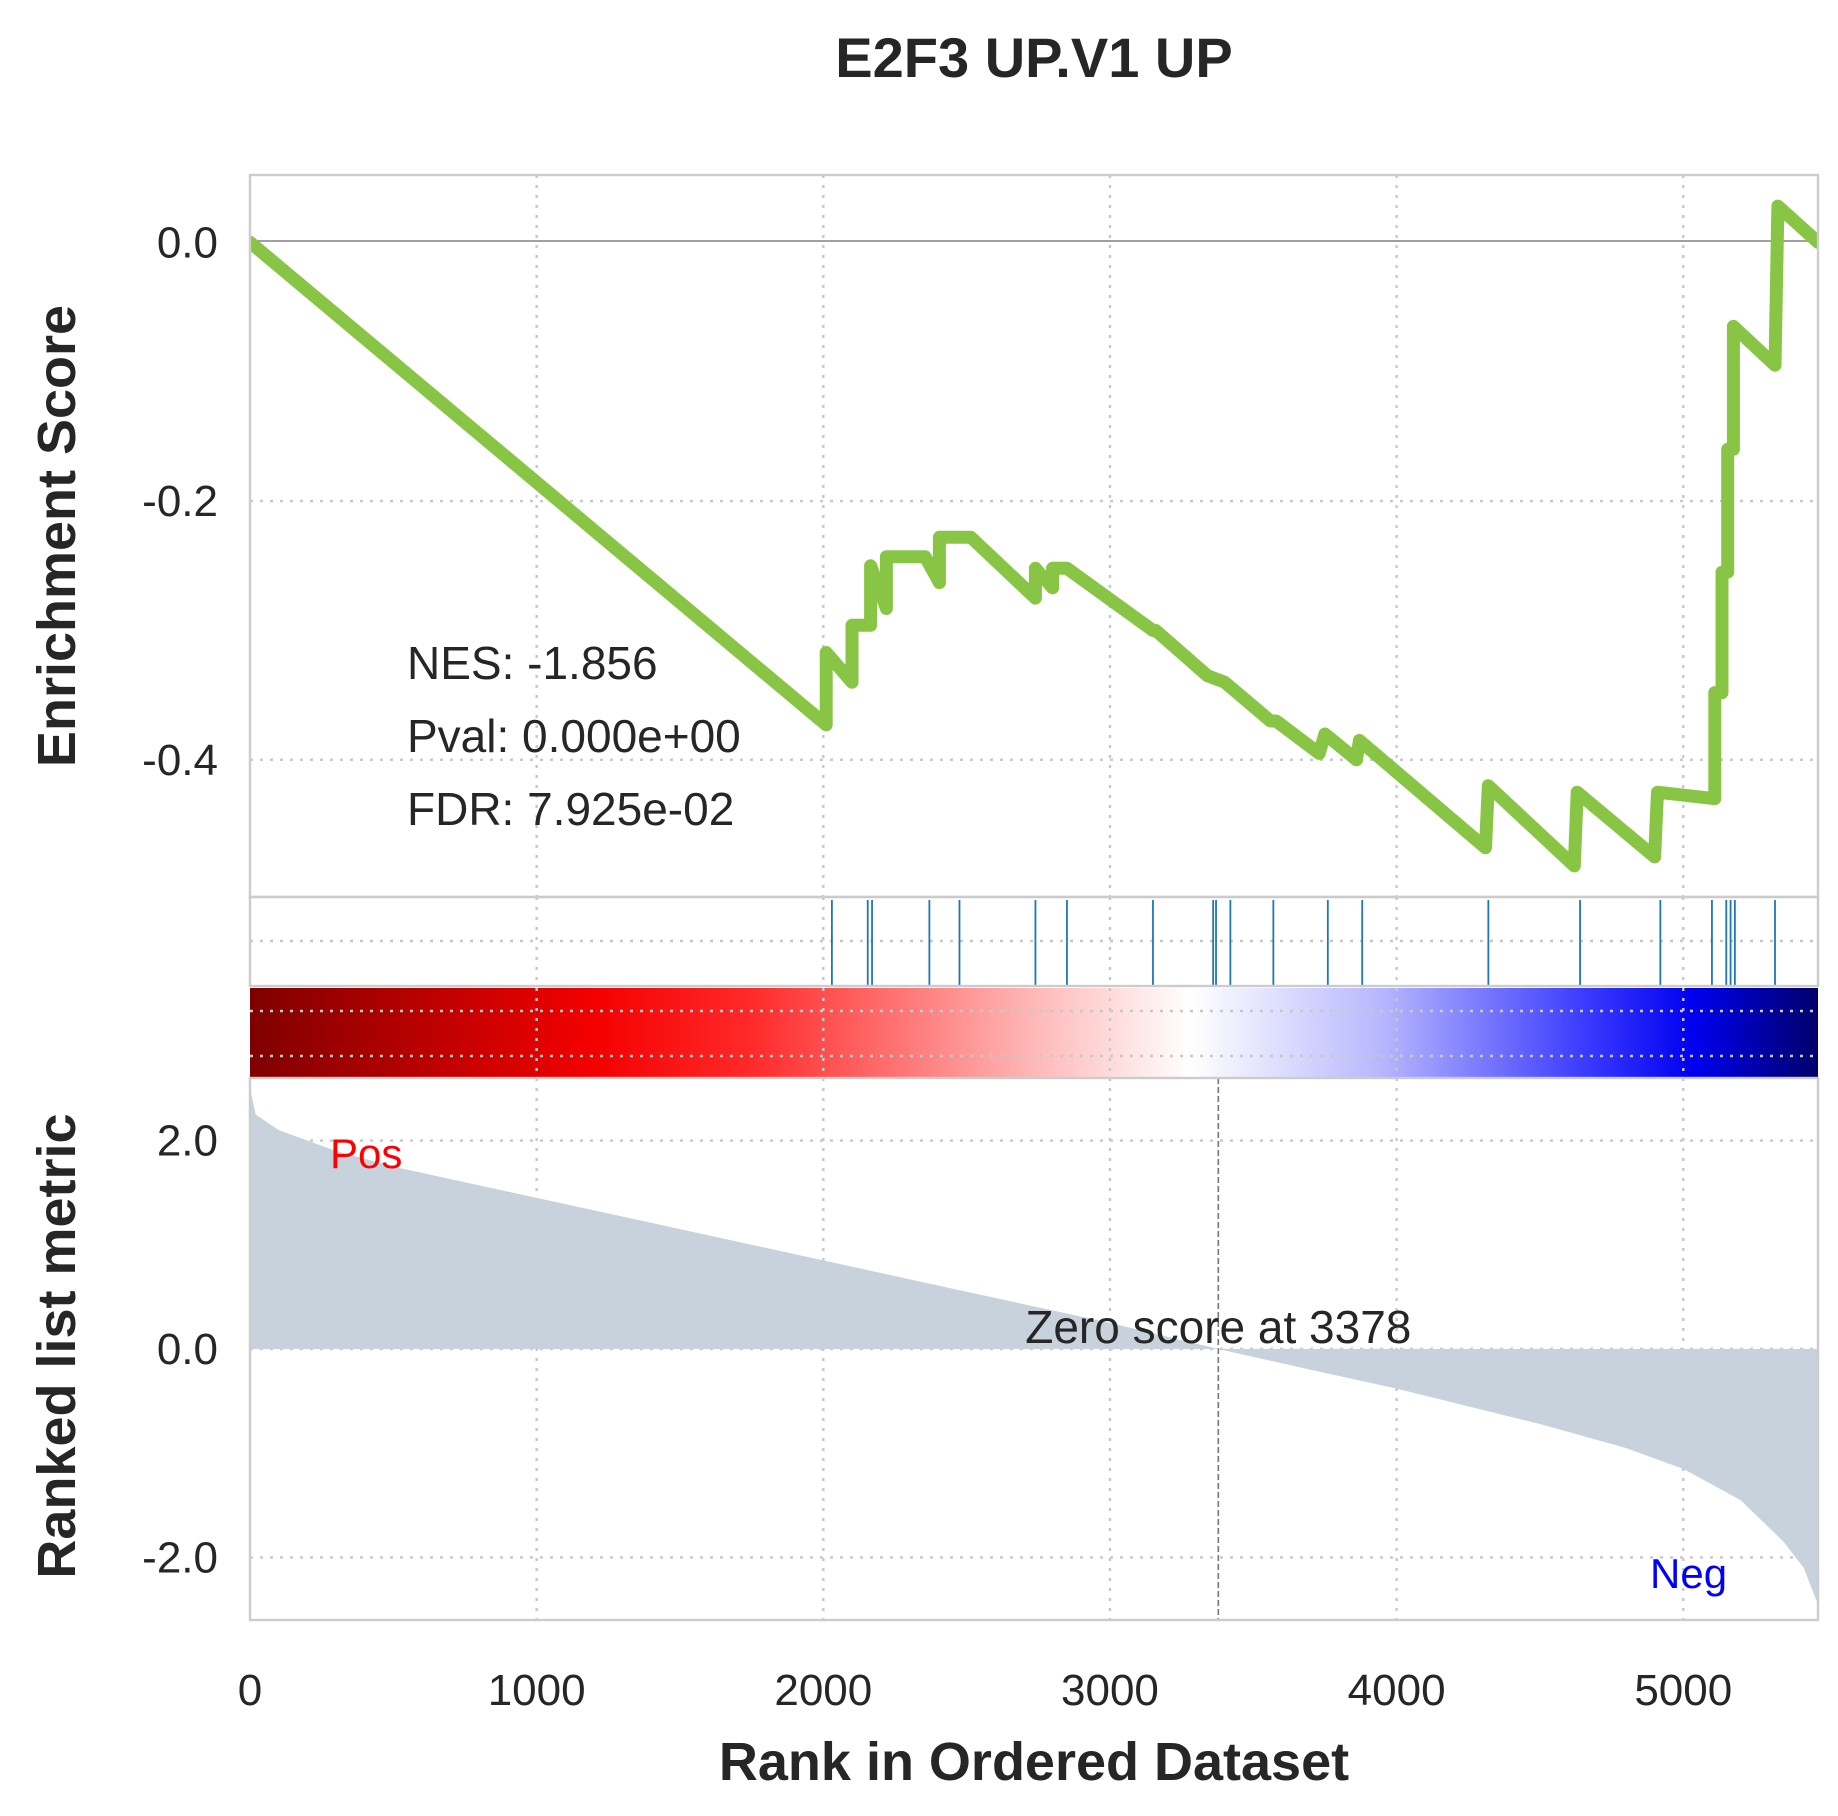  What do you see at coordinates (1303, 943) in the screenshot?
I see `hit-markers` at bounding box center [1303, 943].